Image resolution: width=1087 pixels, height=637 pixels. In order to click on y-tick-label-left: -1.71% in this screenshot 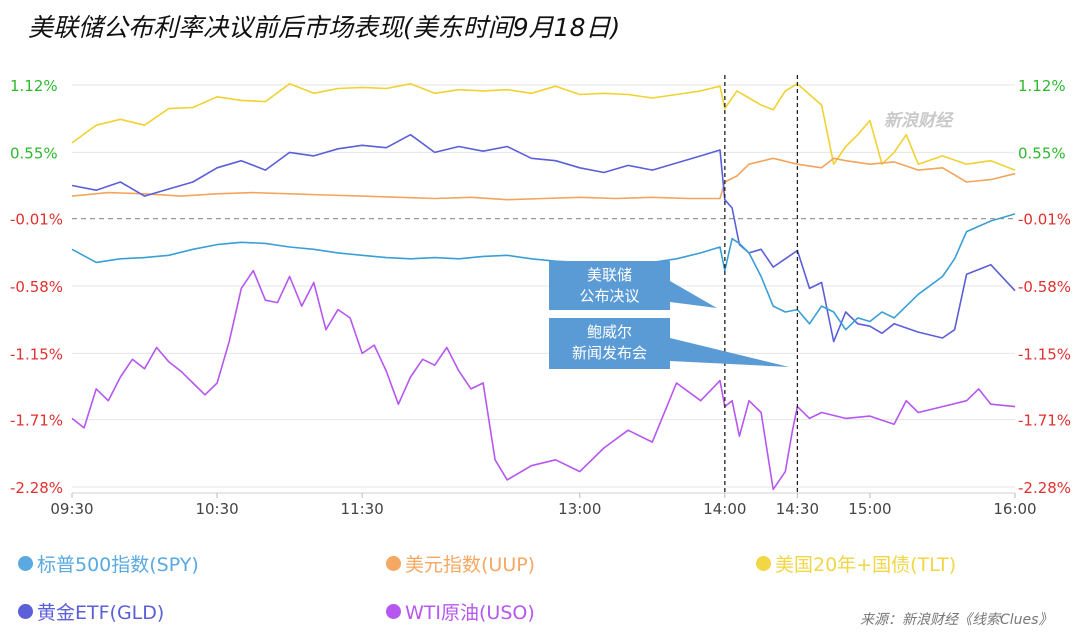, I will do `click(36, 421)`.